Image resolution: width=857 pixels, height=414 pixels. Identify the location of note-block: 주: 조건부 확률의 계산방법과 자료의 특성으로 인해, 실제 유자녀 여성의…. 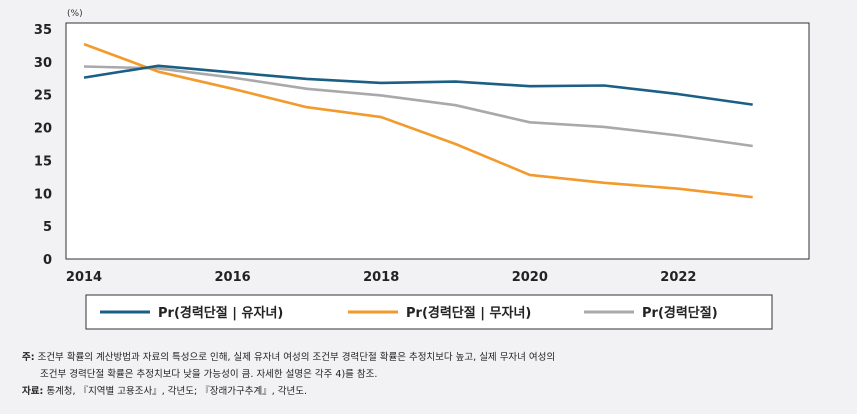
(288, 357).